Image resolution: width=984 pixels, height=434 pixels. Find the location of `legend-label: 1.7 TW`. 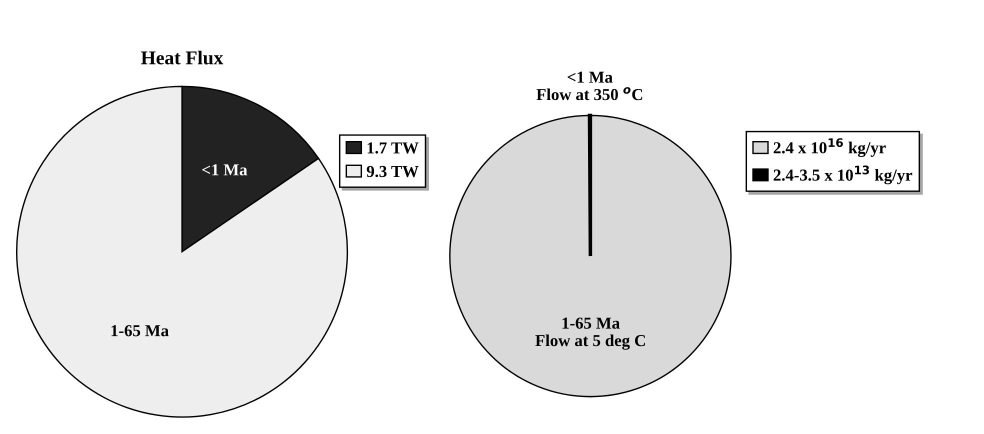

legend-label: 1.7 TW is located at coordinates (393, 148).